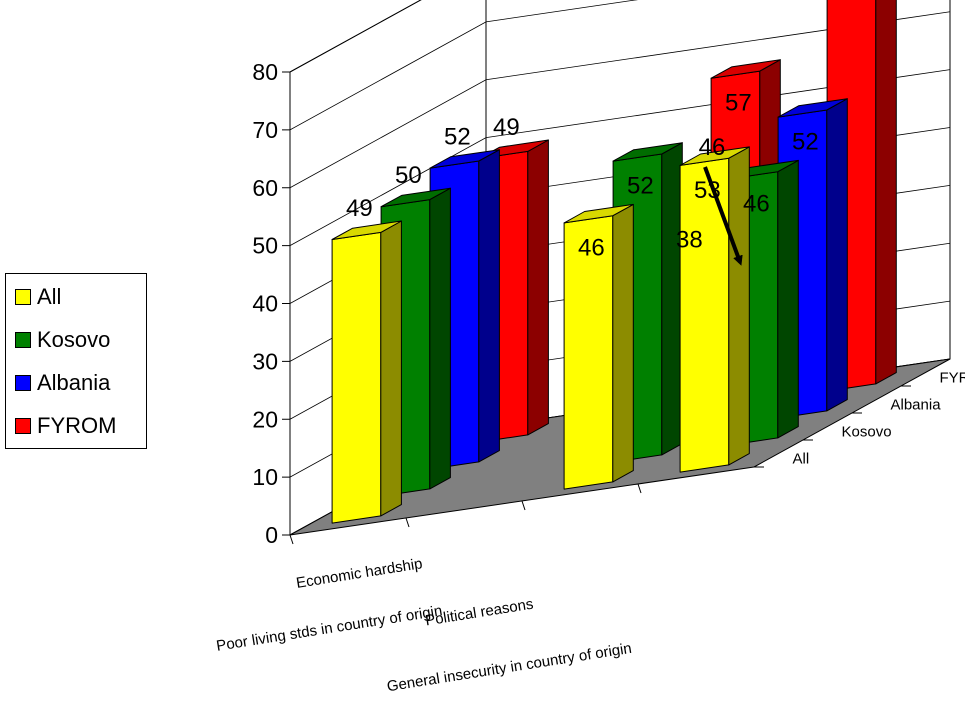 The width and height of the screenshot is (965, 713). I want to click on depth-label: Kosovo, so click(867, 432).